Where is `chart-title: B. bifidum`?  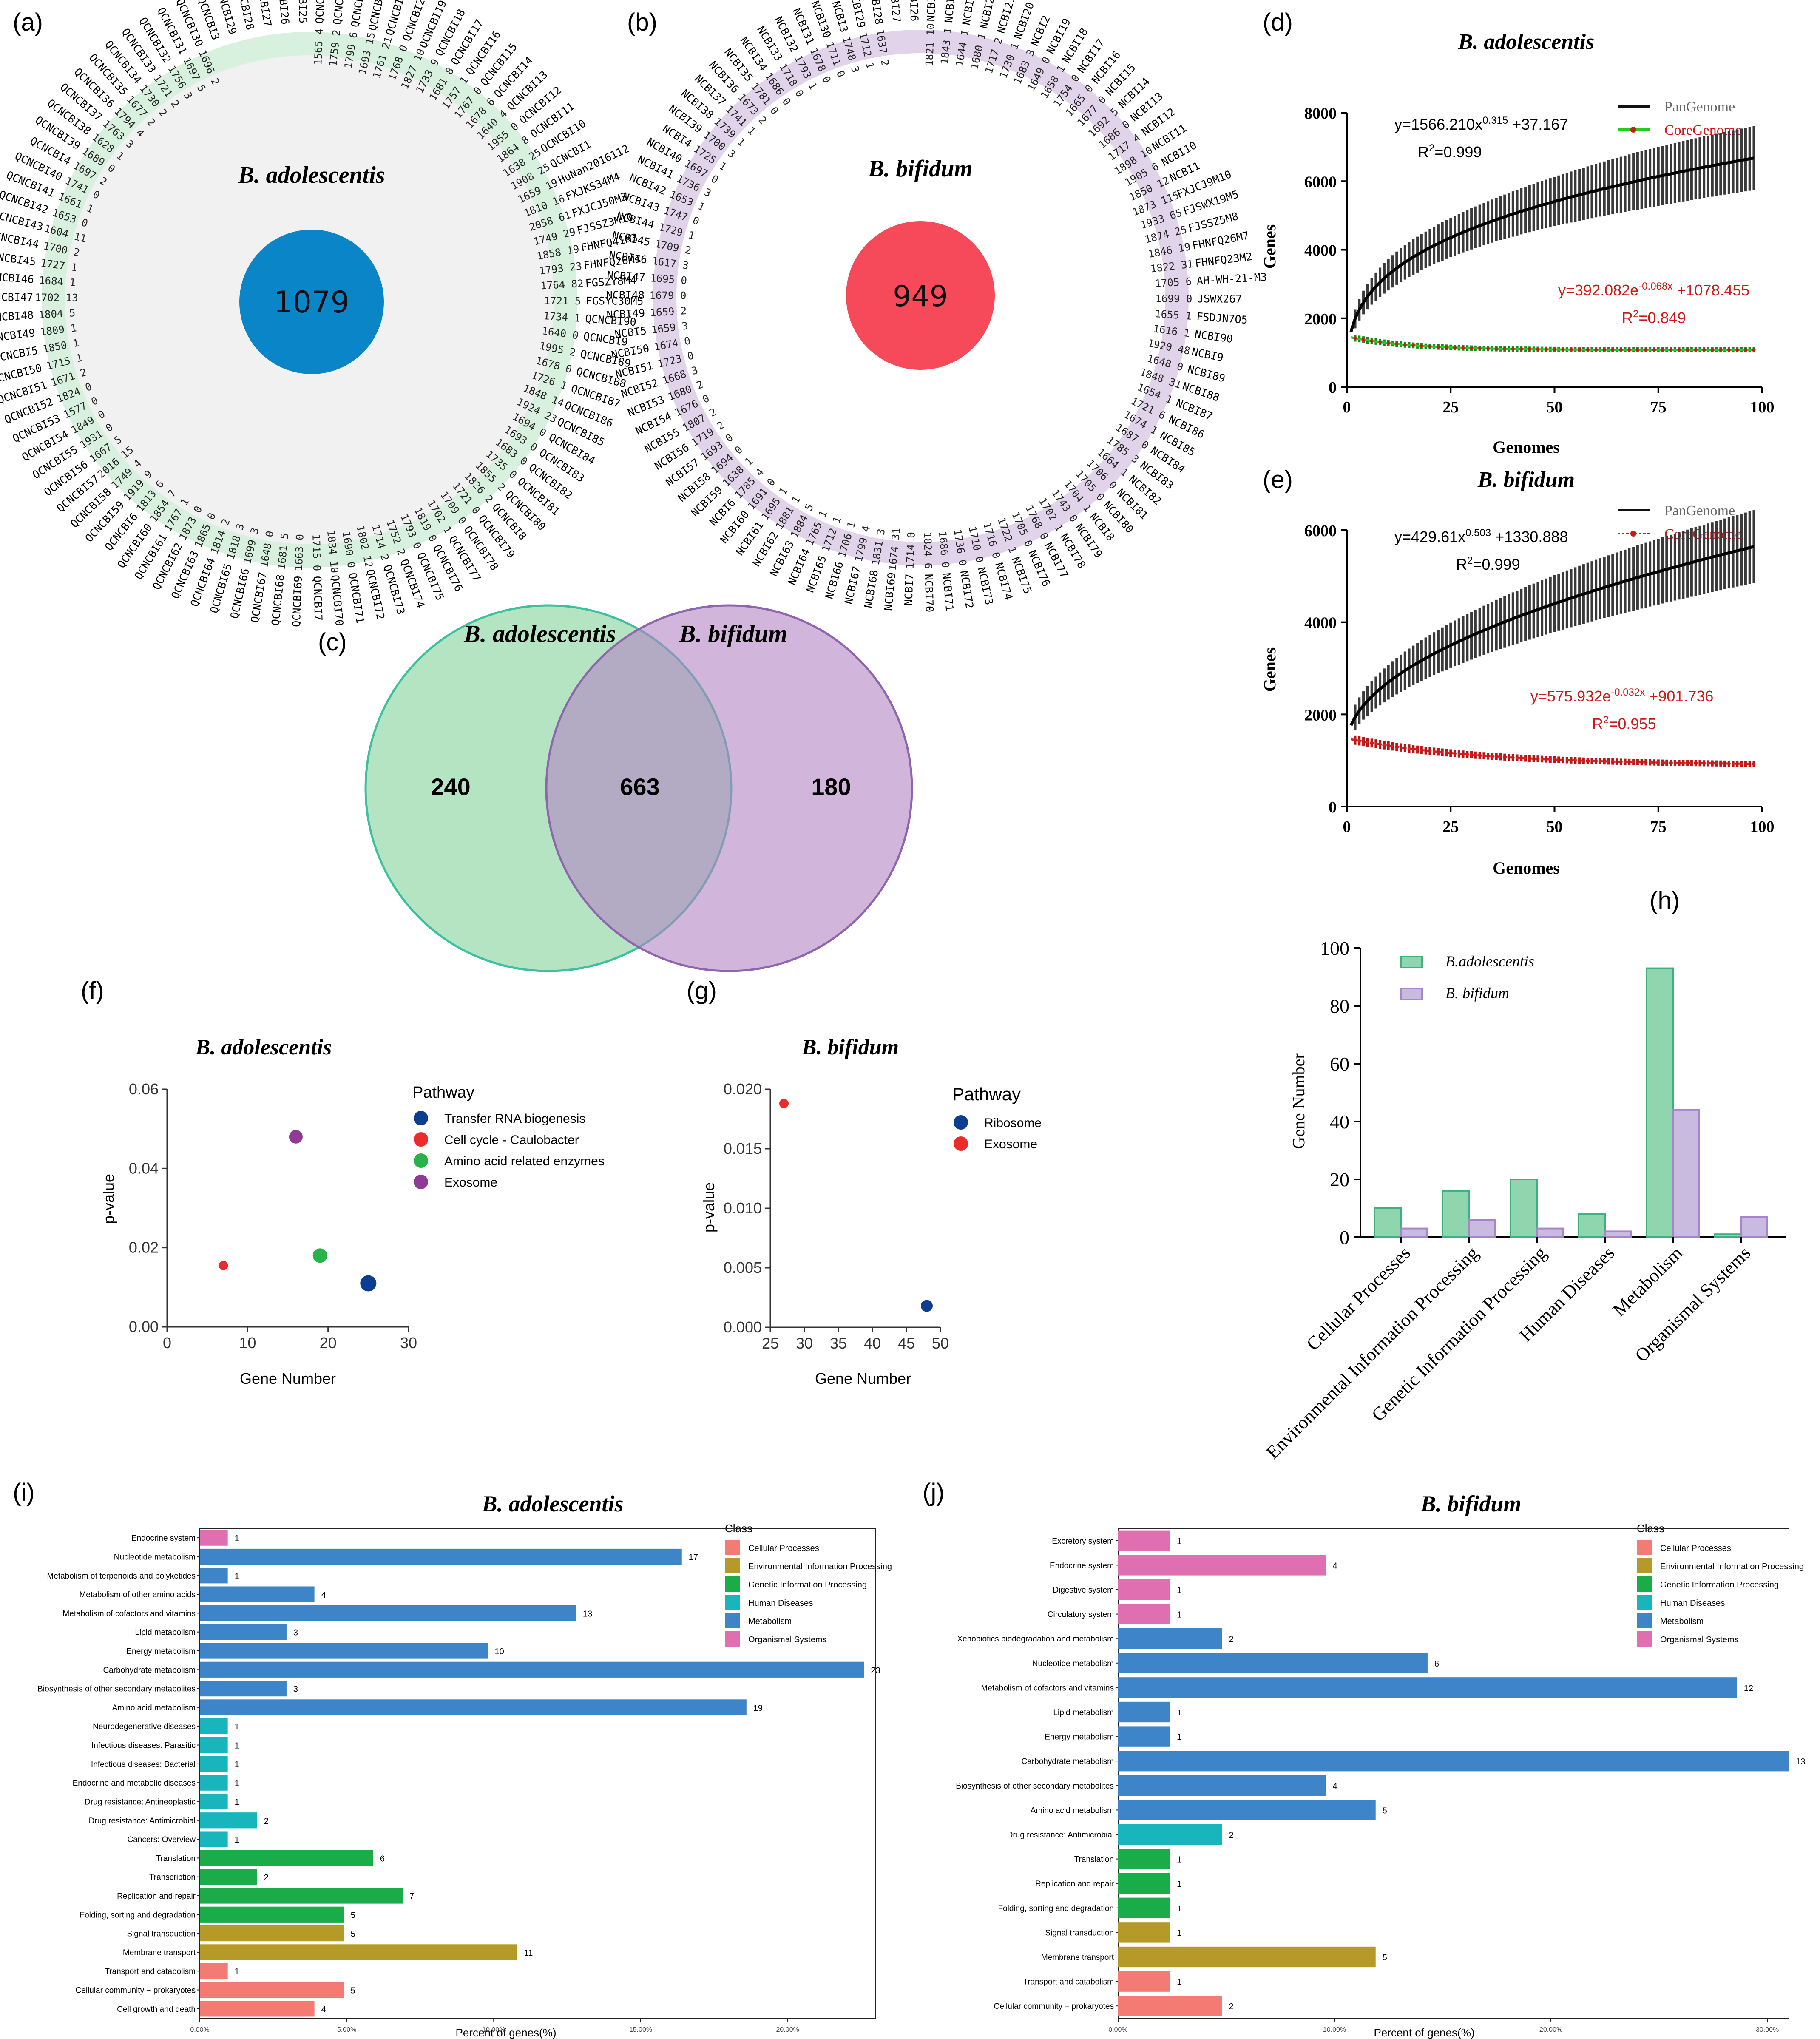 chart-title: B. bifidum is located at coordinates (850, 1047).